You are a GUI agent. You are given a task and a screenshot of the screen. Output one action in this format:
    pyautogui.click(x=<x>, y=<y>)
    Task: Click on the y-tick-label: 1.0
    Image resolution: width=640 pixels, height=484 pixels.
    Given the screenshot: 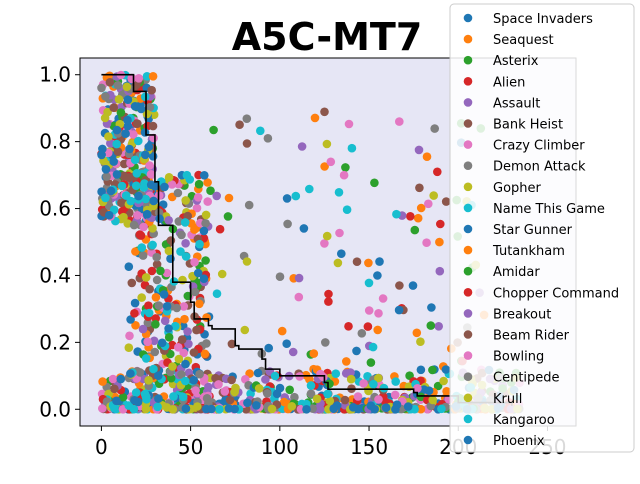 What is the action you would take?
    pyautogui.click(x=55, y=75)
    